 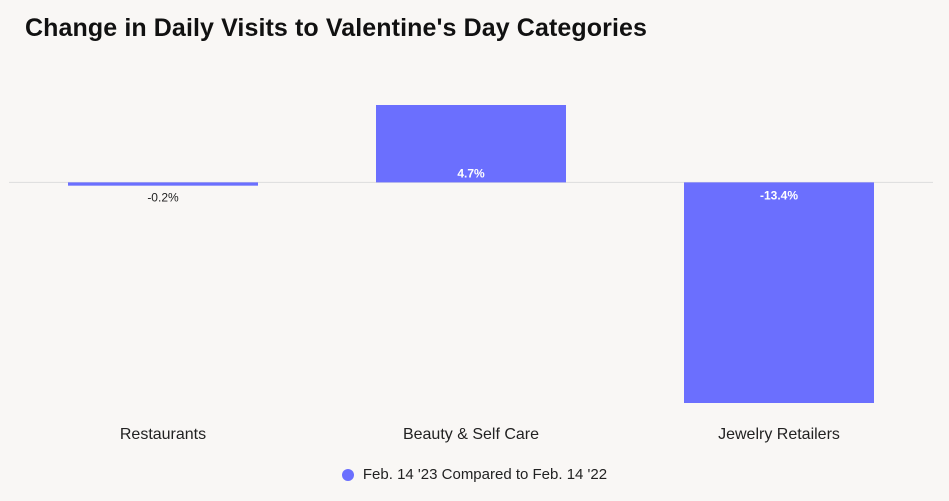 I want to click on x-tick-label: Beauty & Self Care, so click(x=471, y=434).